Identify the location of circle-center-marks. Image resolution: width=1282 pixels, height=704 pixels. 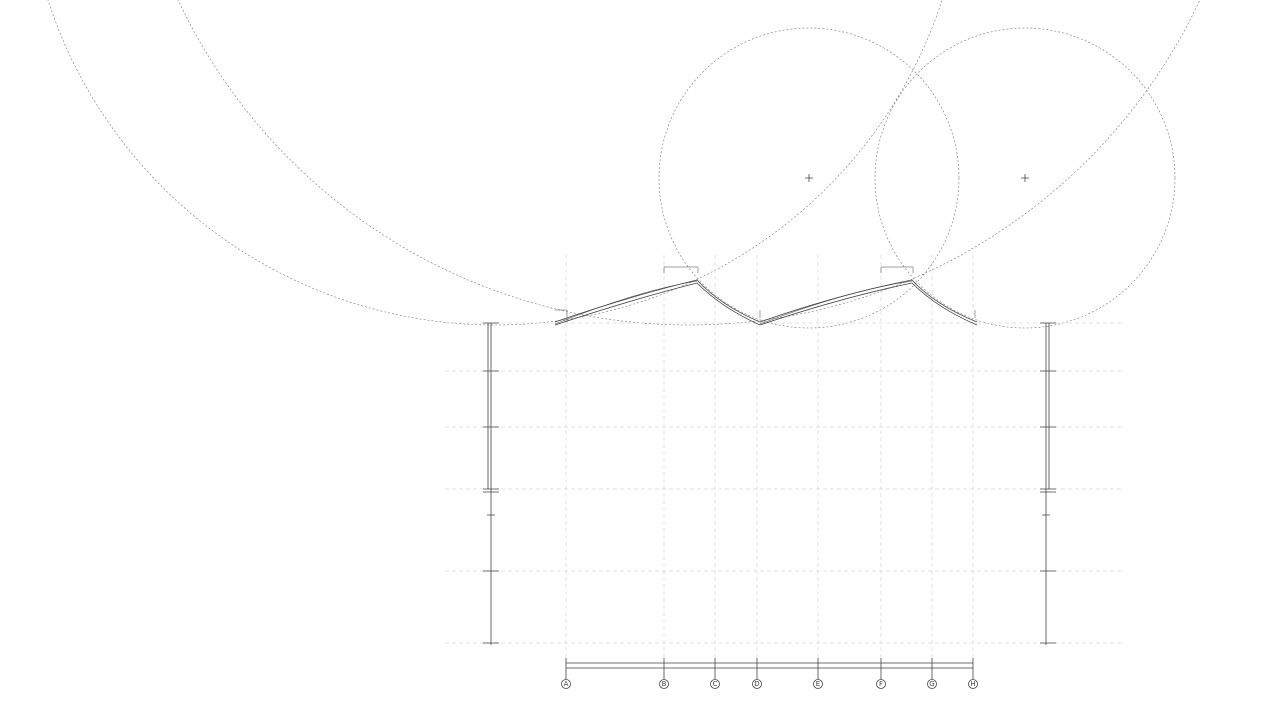
(917, 178).